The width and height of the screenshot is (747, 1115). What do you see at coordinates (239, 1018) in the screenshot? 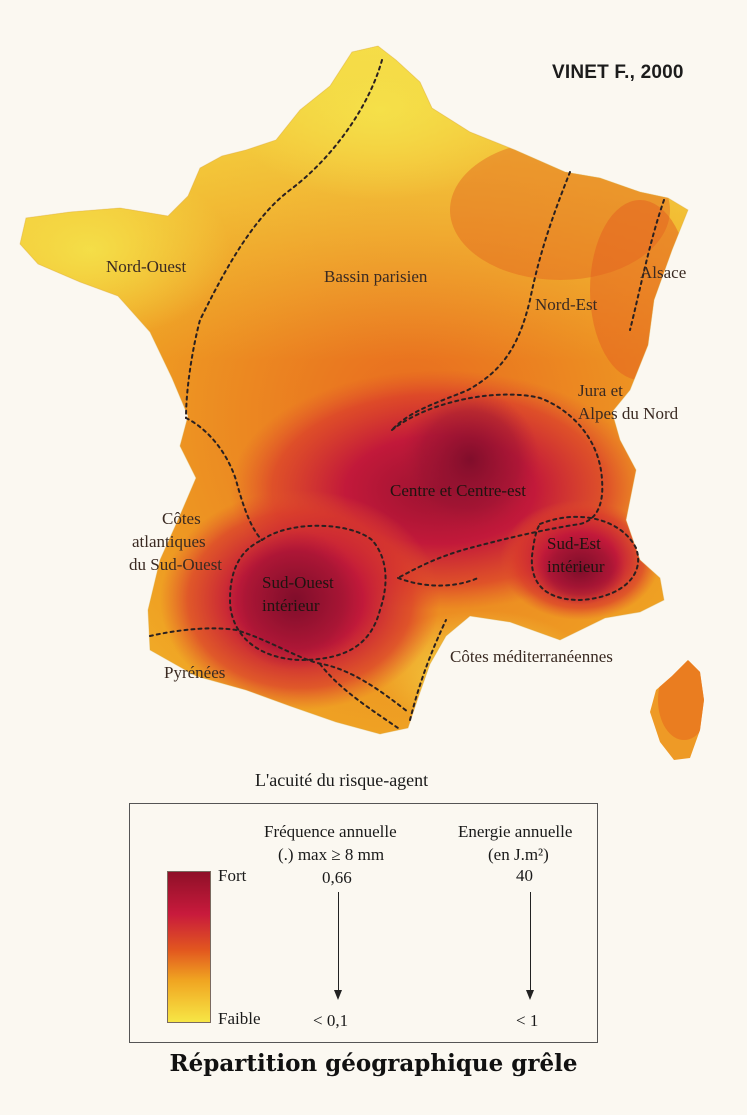
I see `scale-label-faible: Faible` at bounding box center [239, 1018].